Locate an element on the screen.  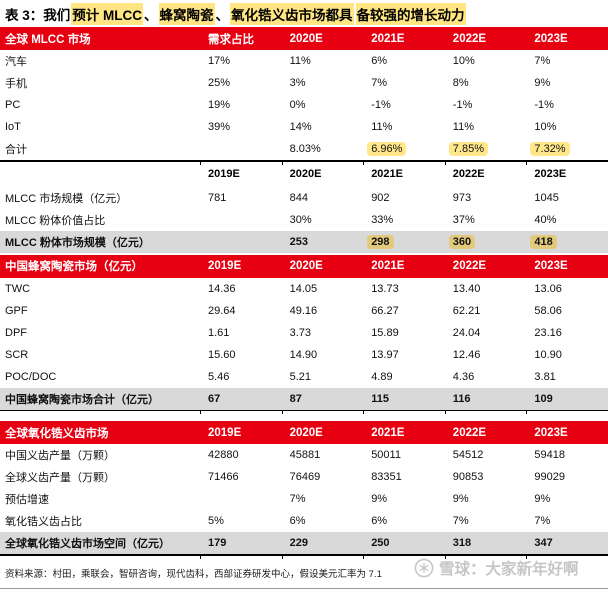
table-row: TWC 14.36 14.05 13.73 13.40 13.06 is located at coordinates (304, 289).